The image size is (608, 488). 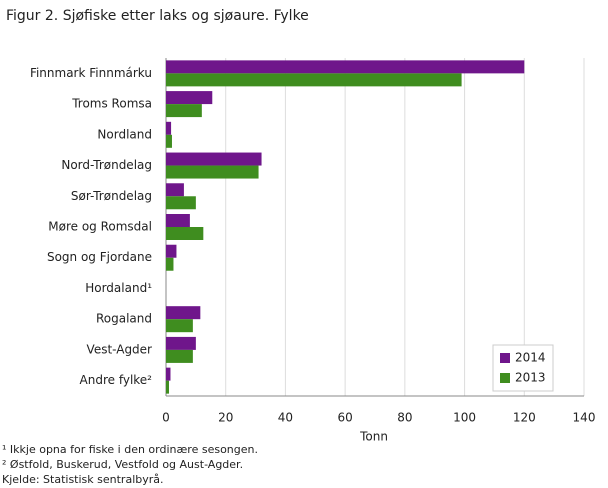 I want to click on y-tick-label: Rogaland, so click(x=124, y=319).